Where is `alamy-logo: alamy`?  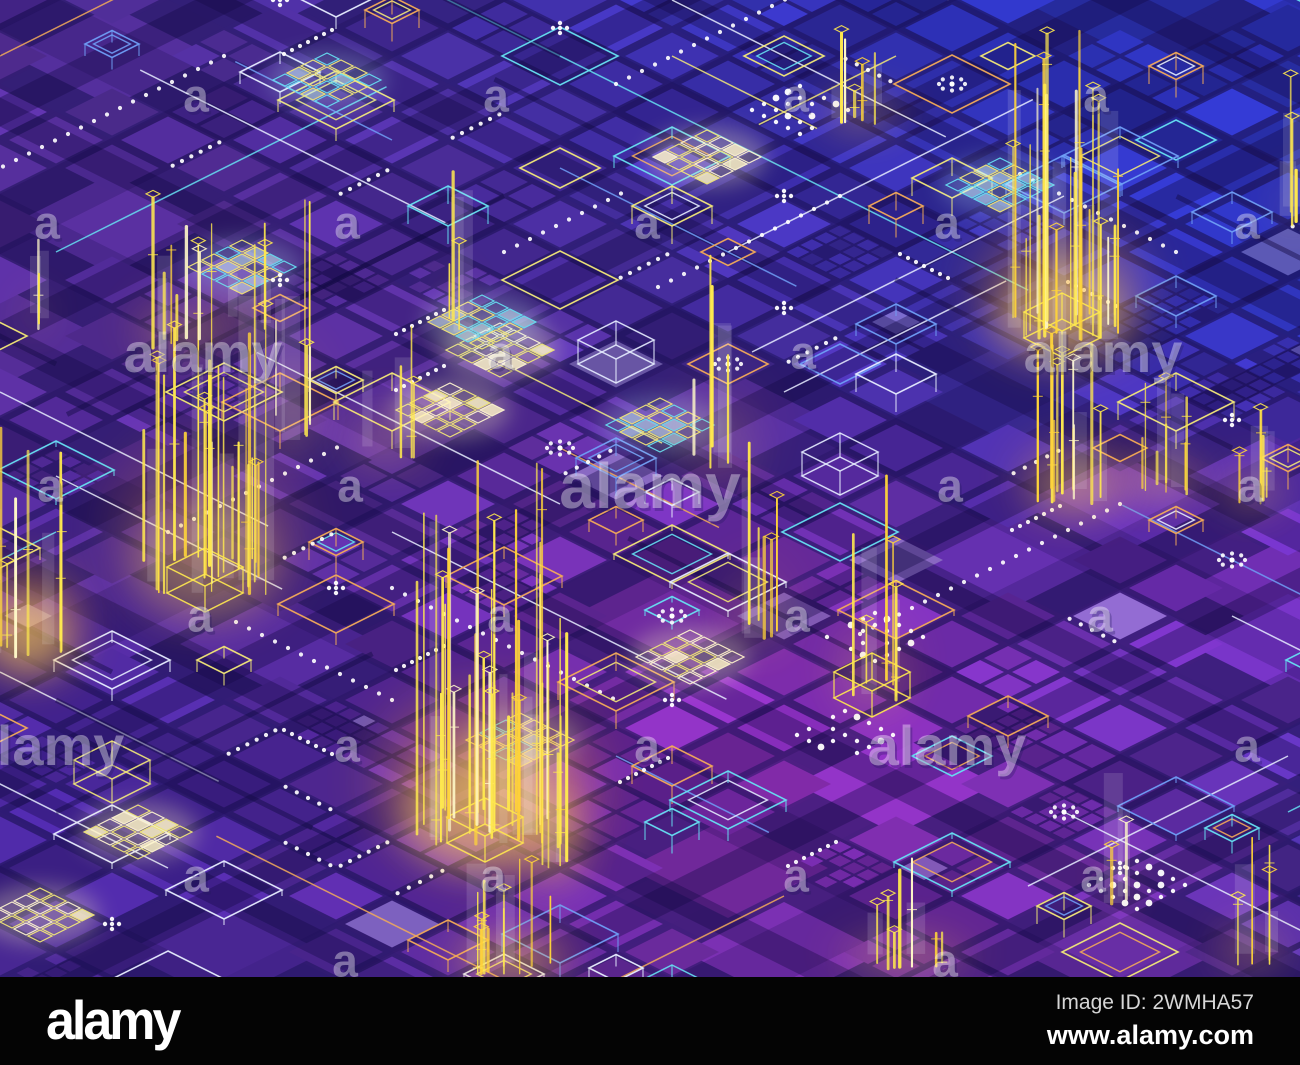
alamy-logo: alamy is located at coordinates (113, 1021).